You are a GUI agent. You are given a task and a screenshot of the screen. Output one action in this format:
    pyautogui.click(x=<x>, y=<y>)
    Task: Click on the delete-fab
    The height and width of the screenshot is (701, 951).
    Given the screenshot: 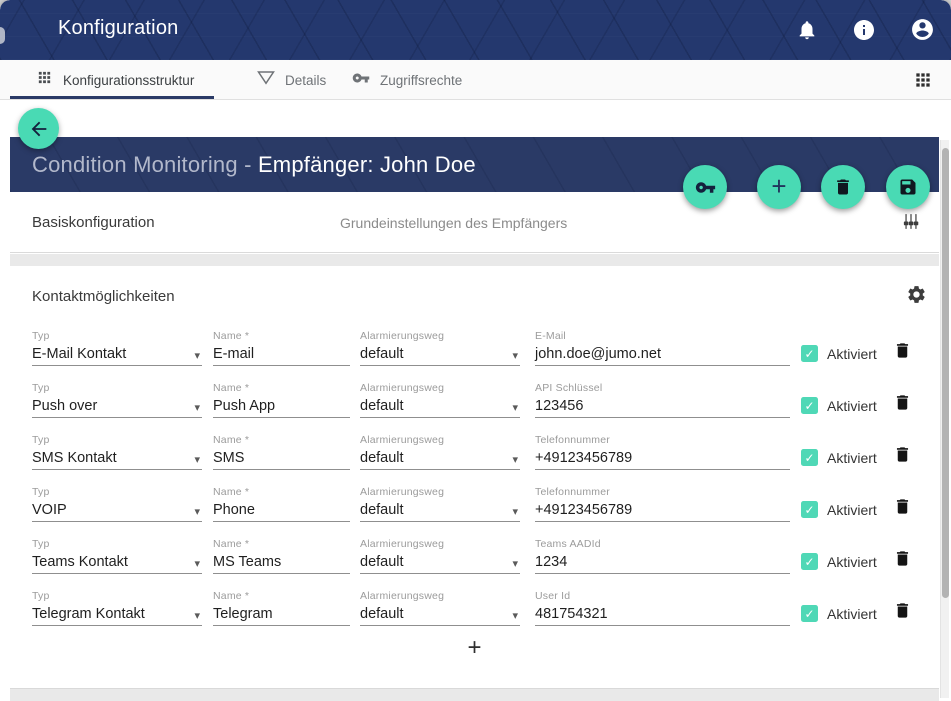 What is the action you would take?
    pyautogui.click(x=843, y=187)
    